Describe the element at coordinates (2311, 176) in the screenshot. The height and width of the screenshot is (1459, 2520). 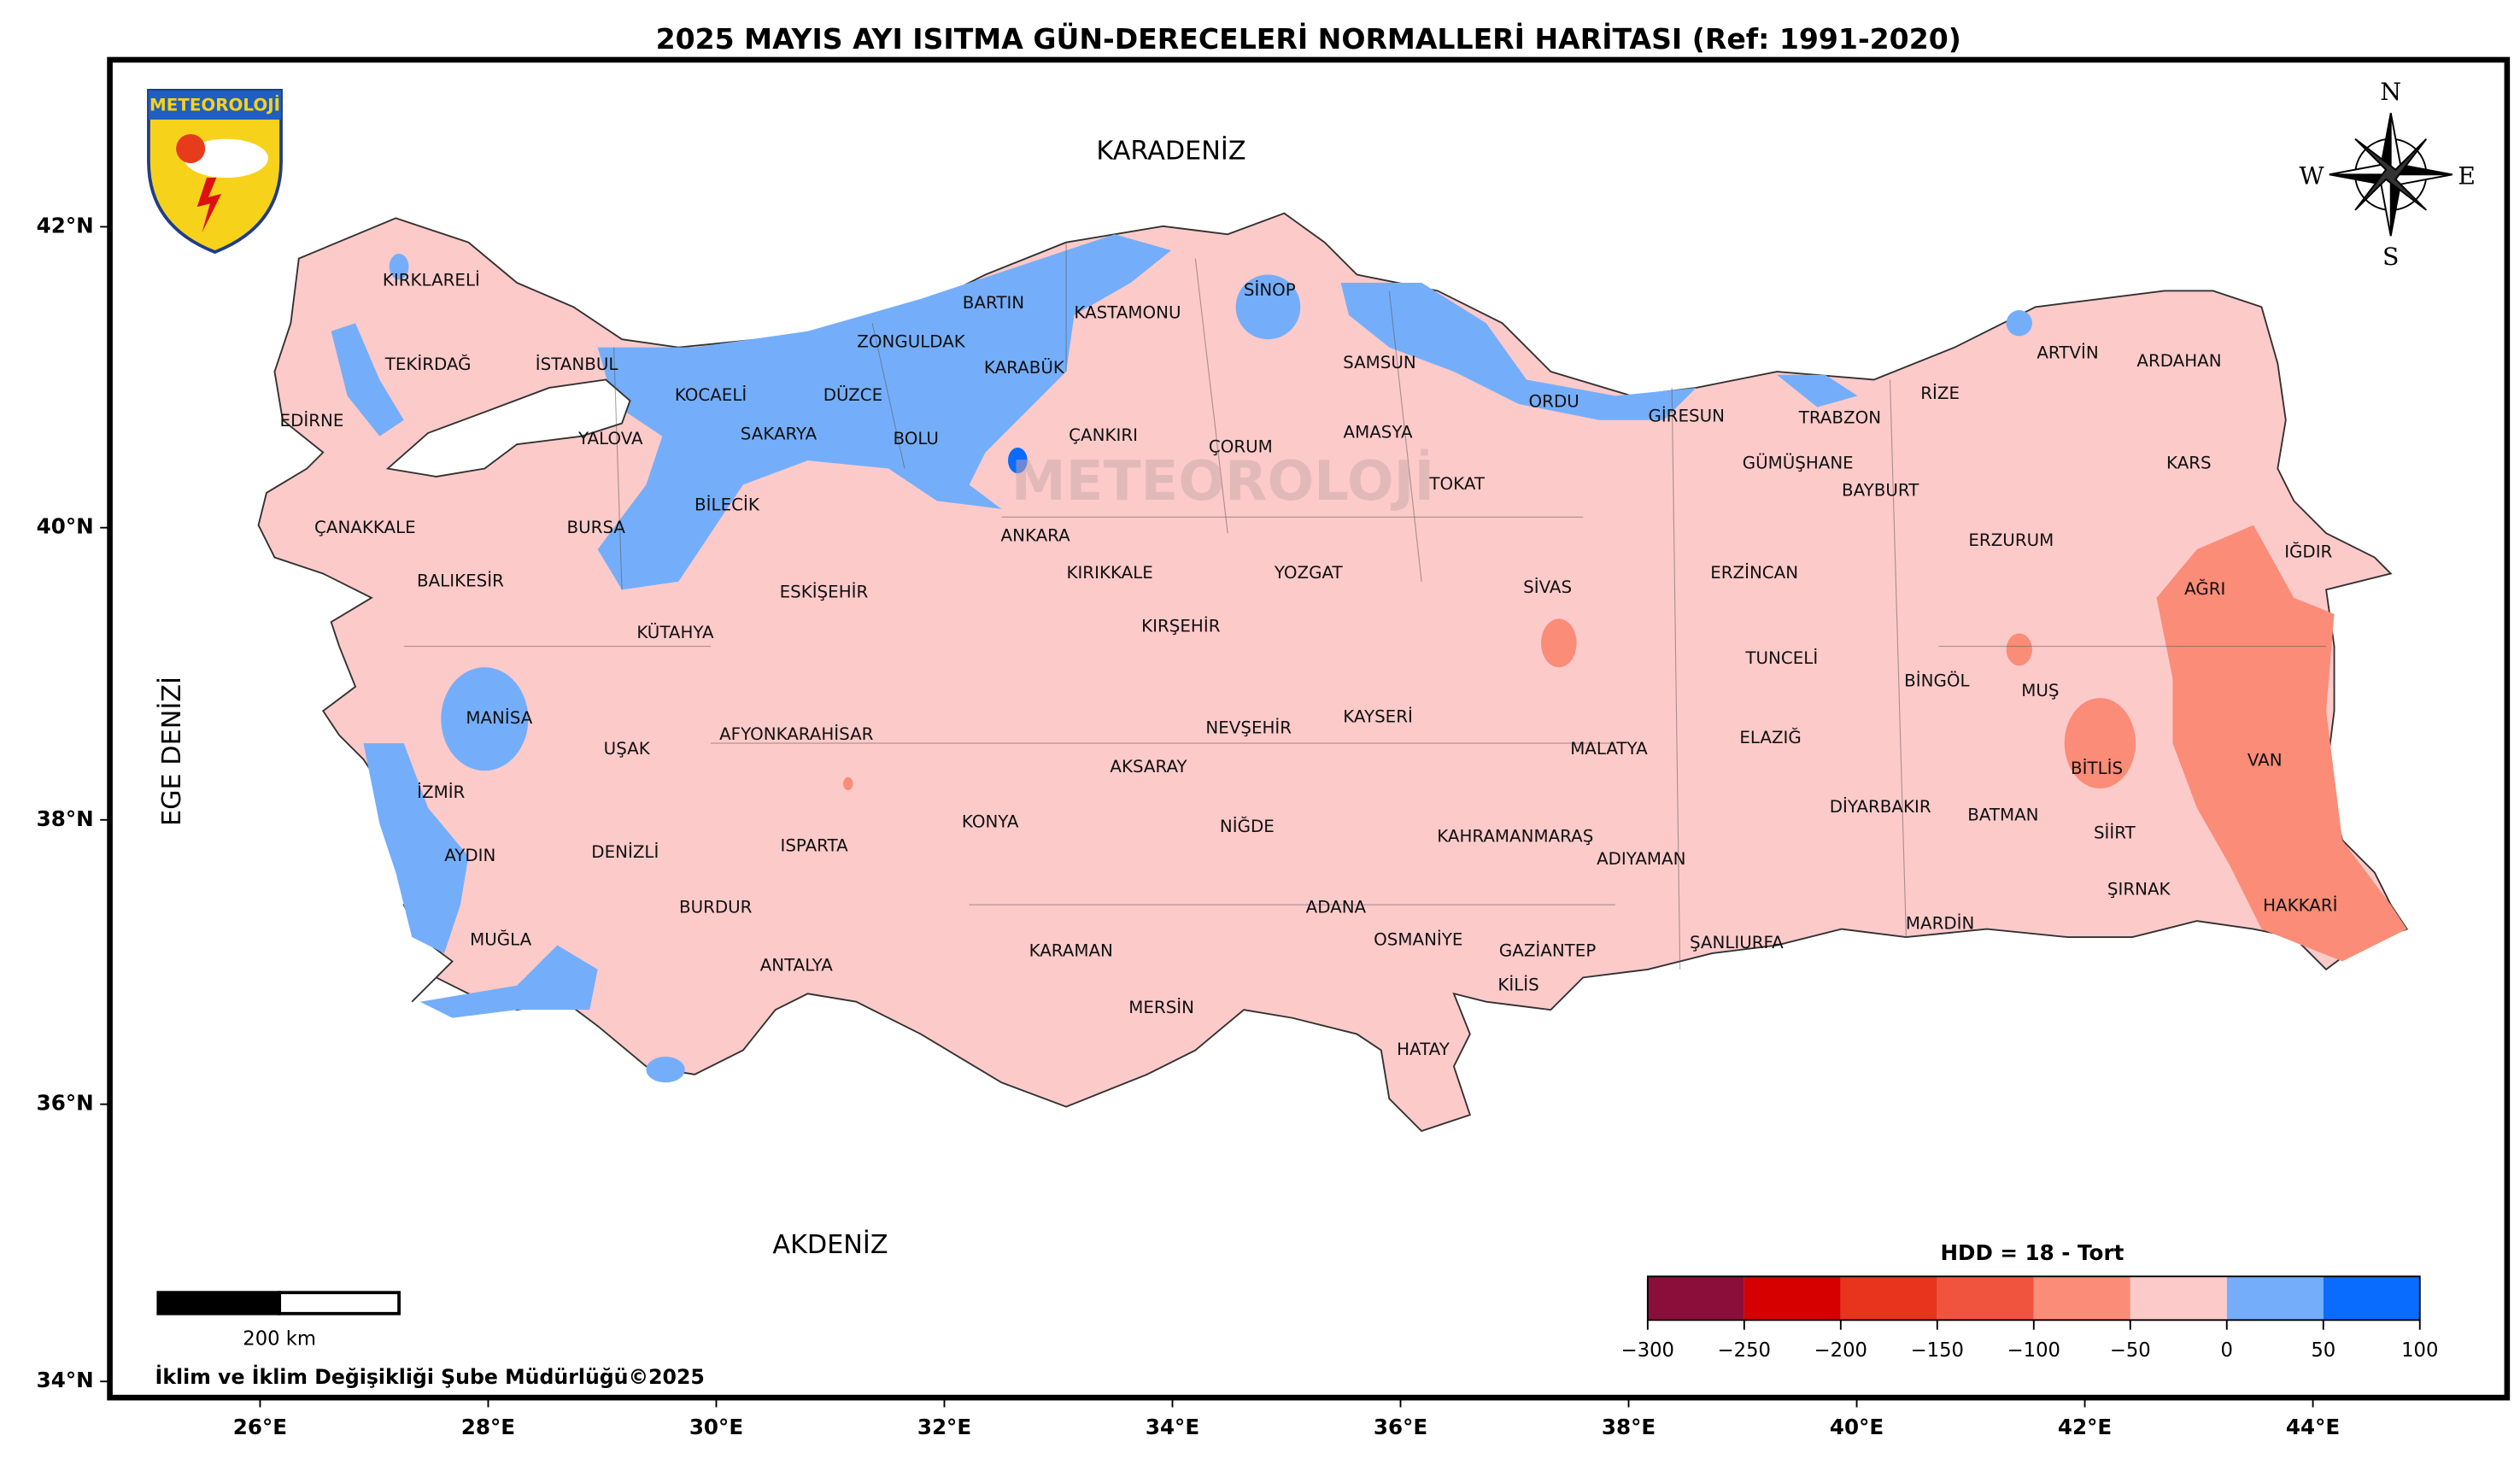
I see `compass-w: W` at that location.